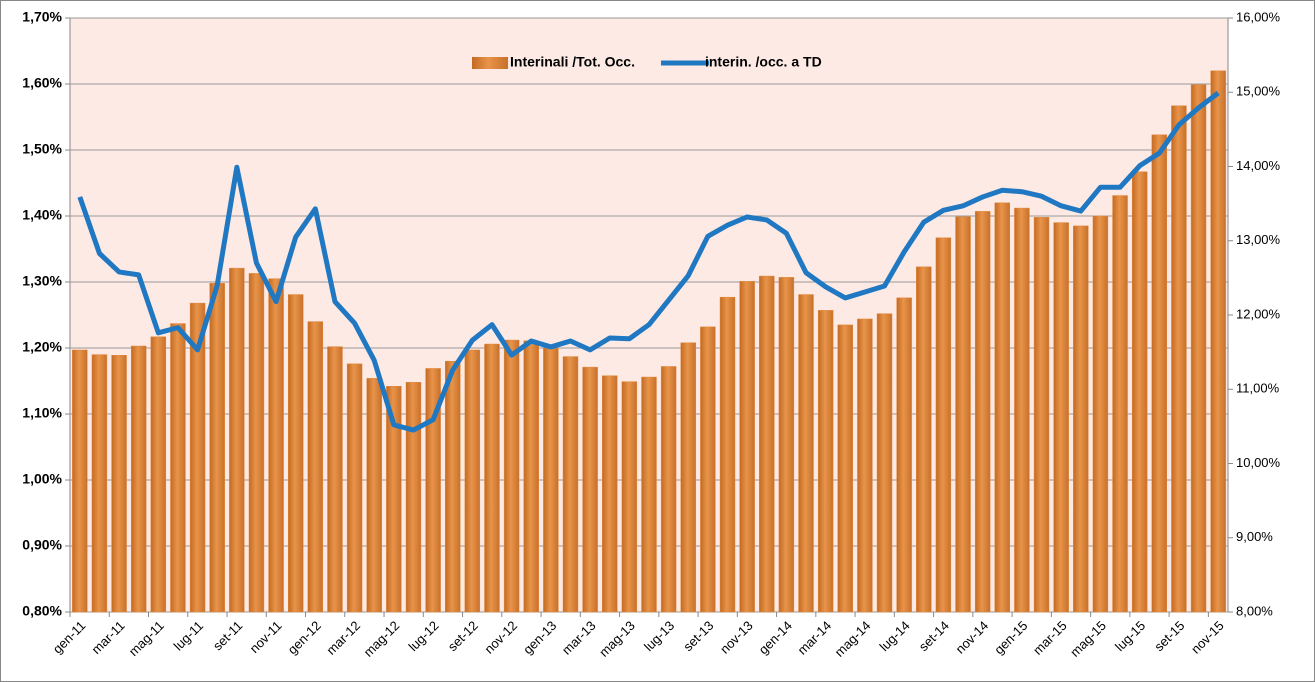 This screenshot has width=1315, height=682. I want to click on y2-tick-label: 15,00%, so click(1258, 91).